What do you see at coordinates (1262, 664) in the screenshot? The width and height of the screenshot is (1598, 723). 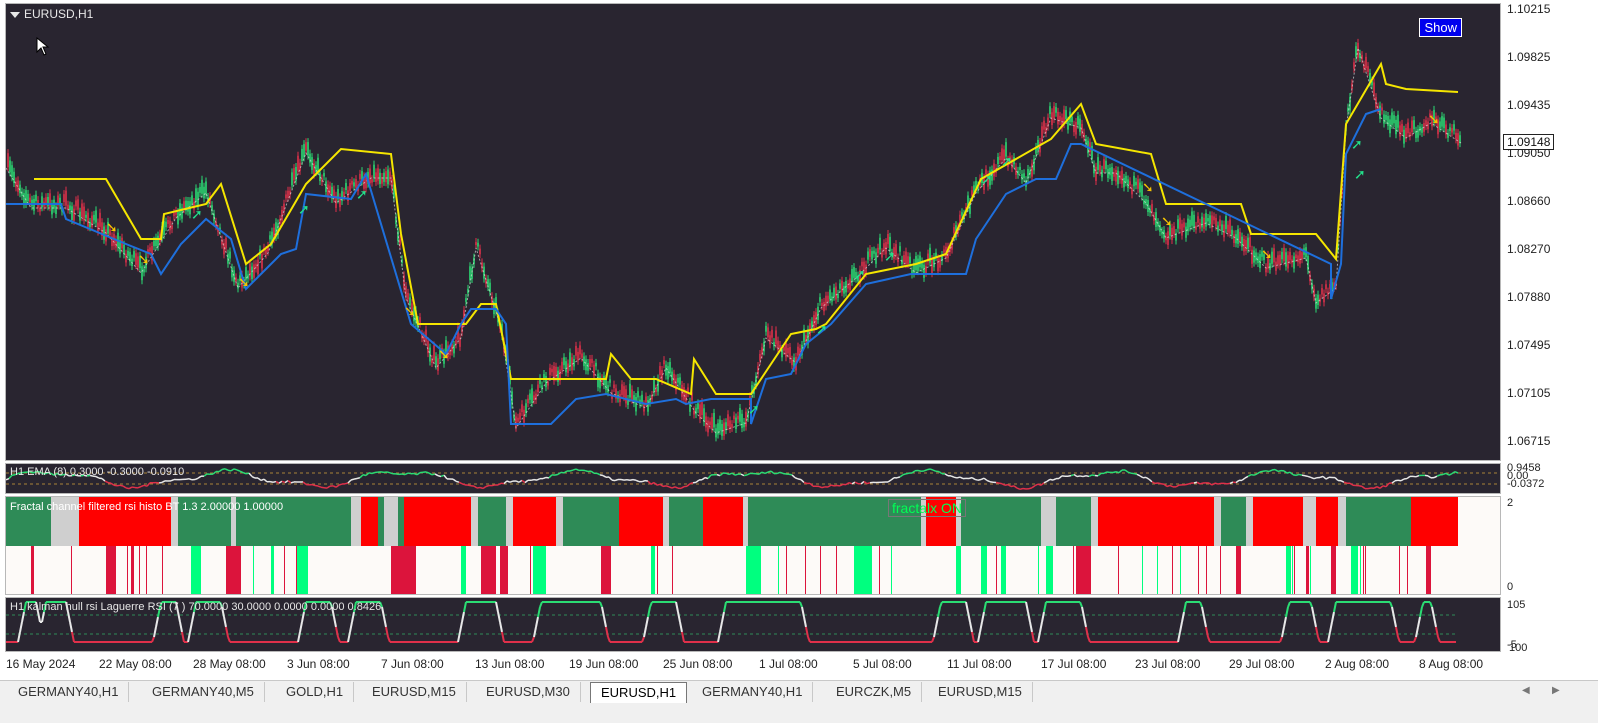 I see `time-label: 29 Jul 08:00` at bounding box center [1262, 664].